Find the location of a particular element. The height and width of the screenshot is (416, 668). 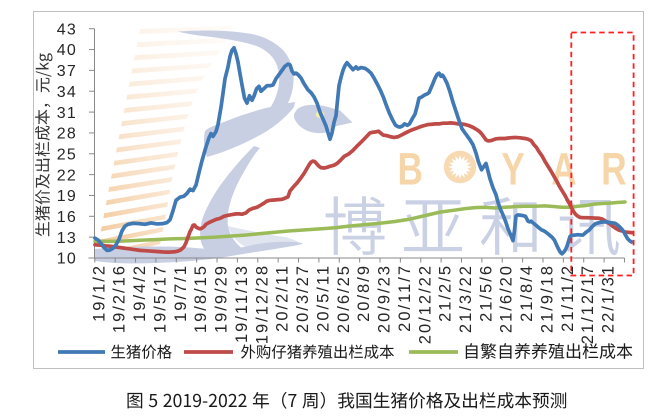

svg-text: 20/12/22 is located at coordinates (425, 304).